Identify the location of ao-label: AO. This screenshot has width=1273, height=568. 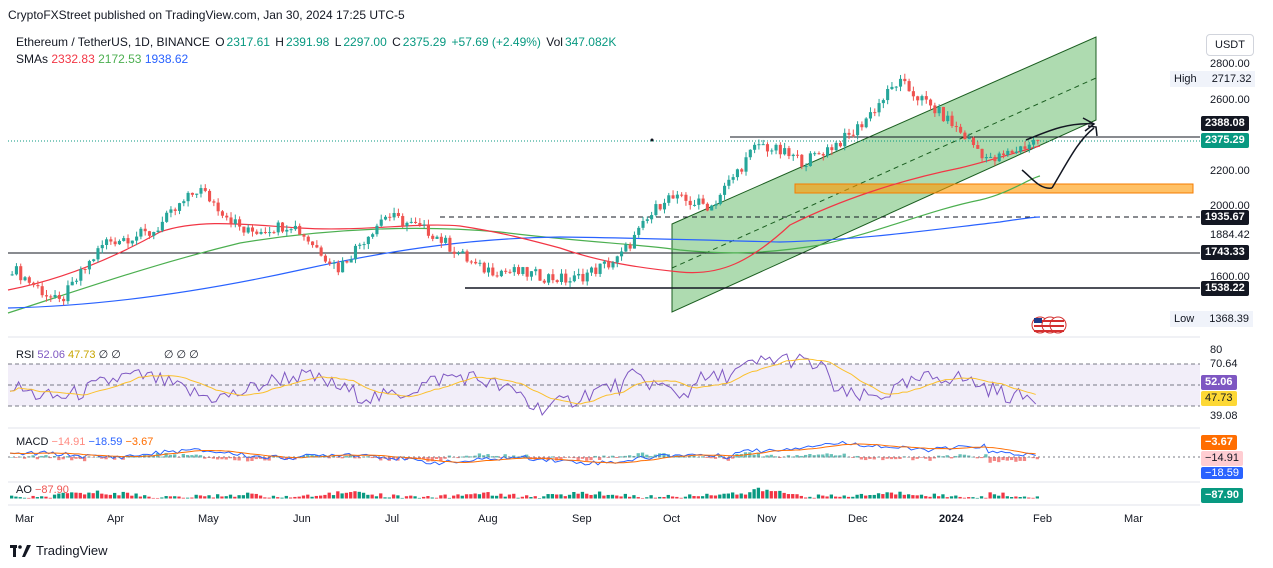
(24, 490).